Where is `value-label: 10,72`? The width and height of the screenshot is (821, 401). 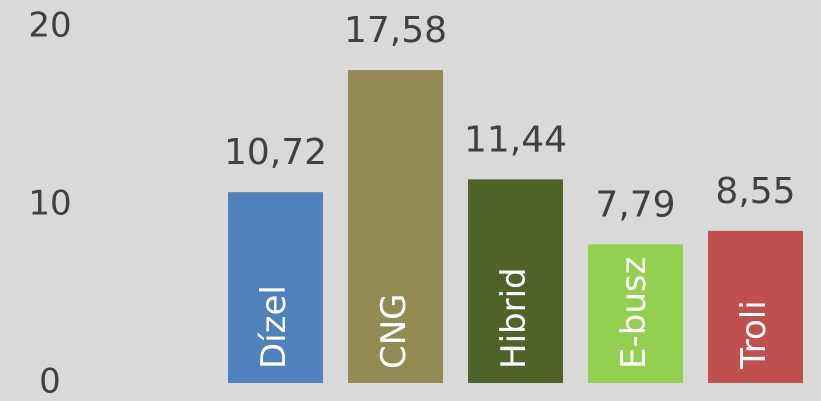 value-label: 10,72 is located at coordinates (275, 152).